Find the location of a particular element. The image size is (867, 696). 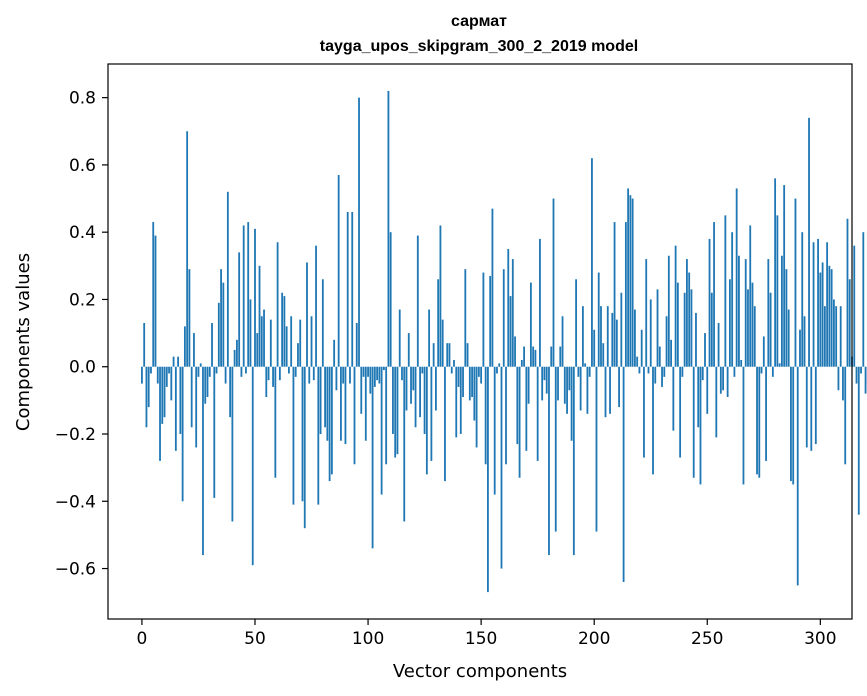

x-tick-label: 50 is located at coordinates (255, 639).